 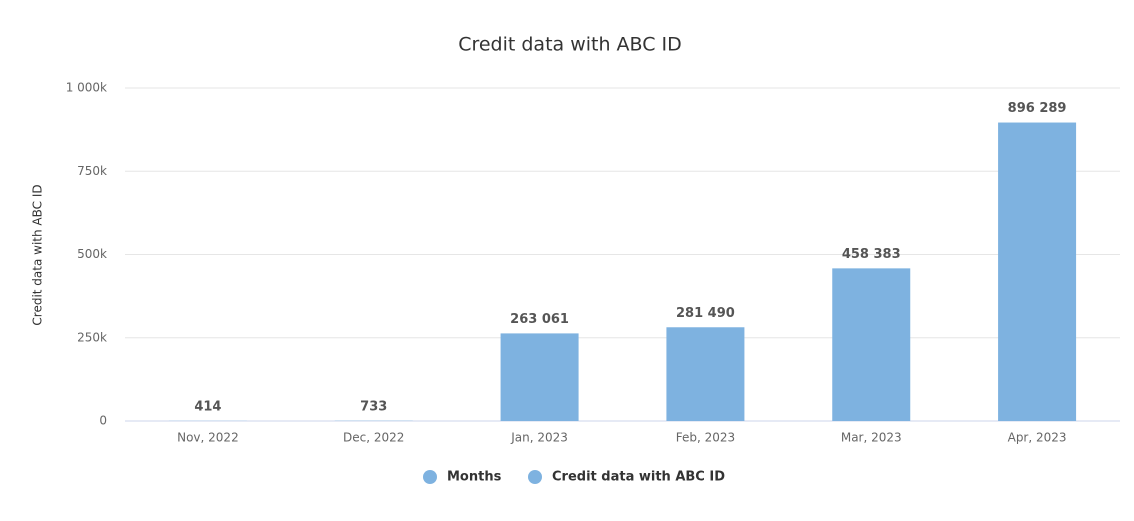 I want to click on x-tick-label: Nov, 2022, so click(x=208, y=438).